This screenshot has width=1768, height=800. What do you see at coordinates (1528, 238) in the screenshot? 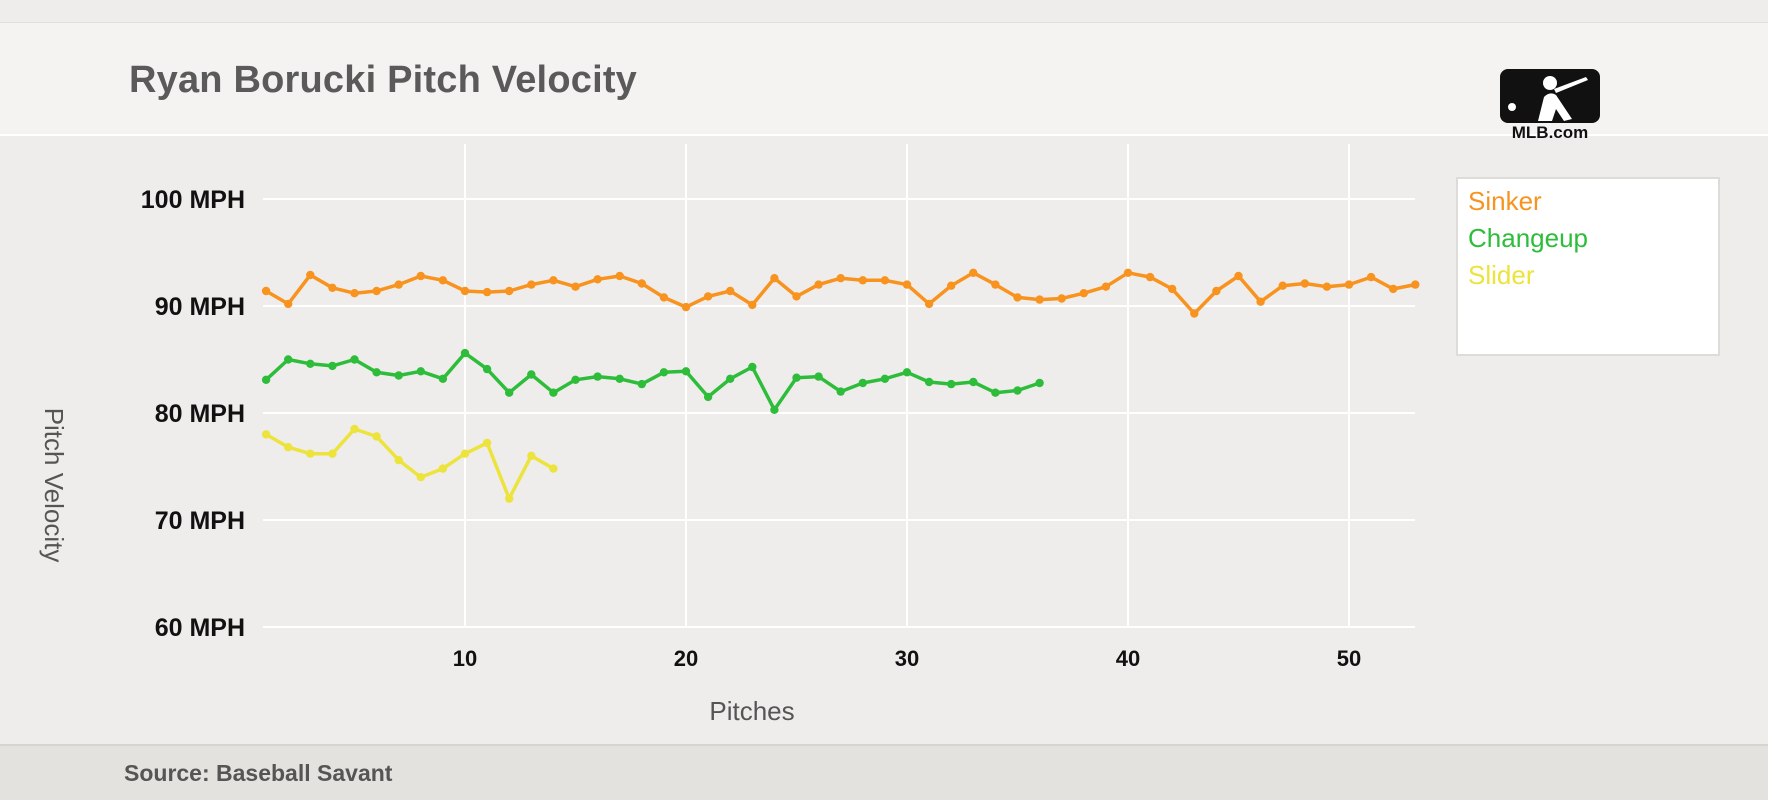
I see `legend-item-changeup: Changeup` at bounding box center [1528, 238].